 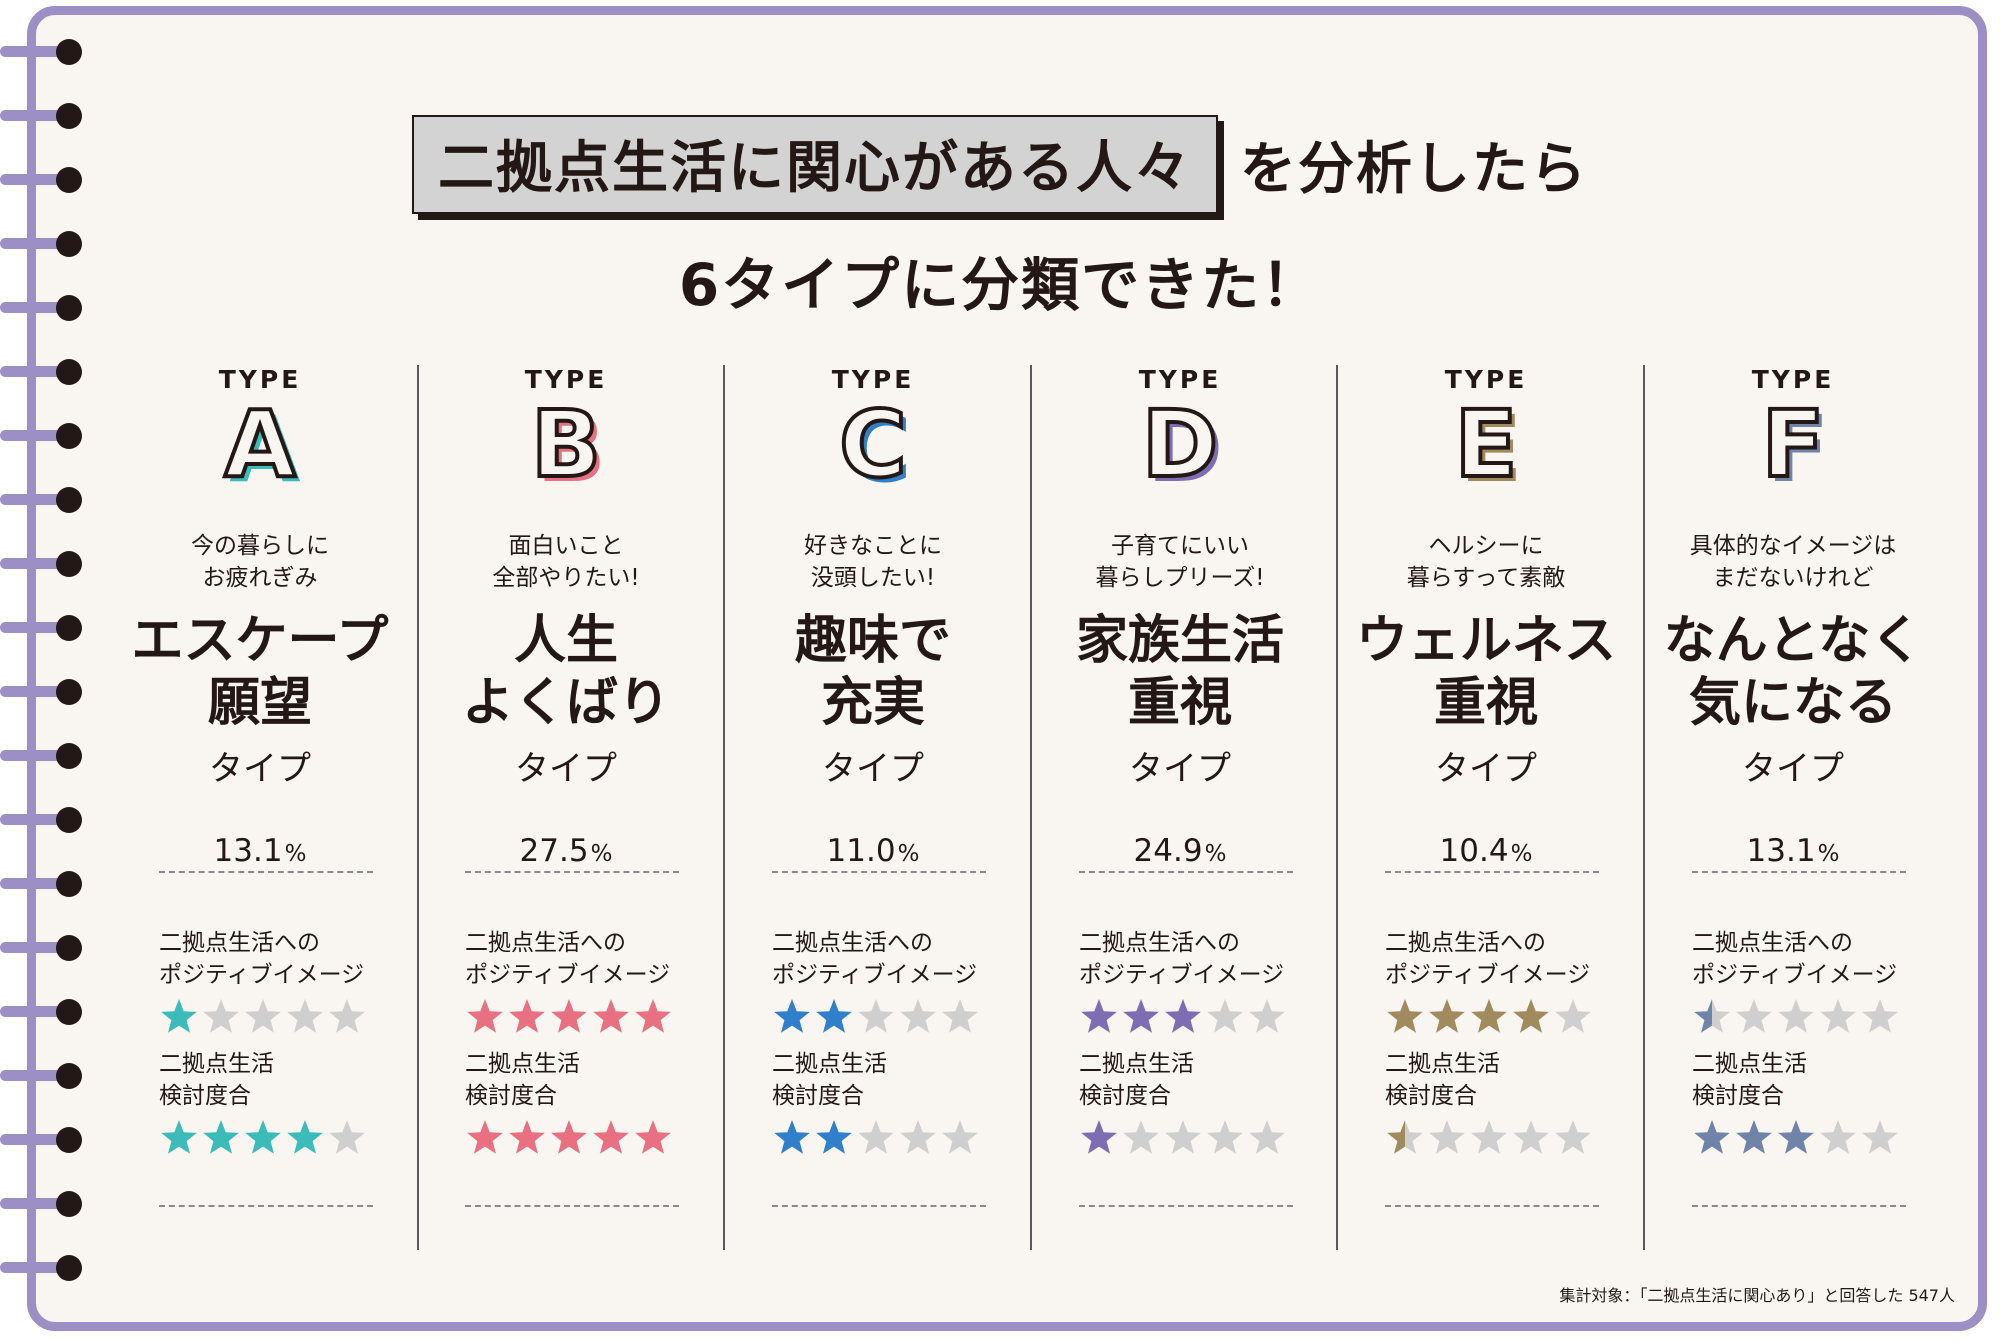 I want to click on type-name-line: 願望, so click(x=259, y=703).